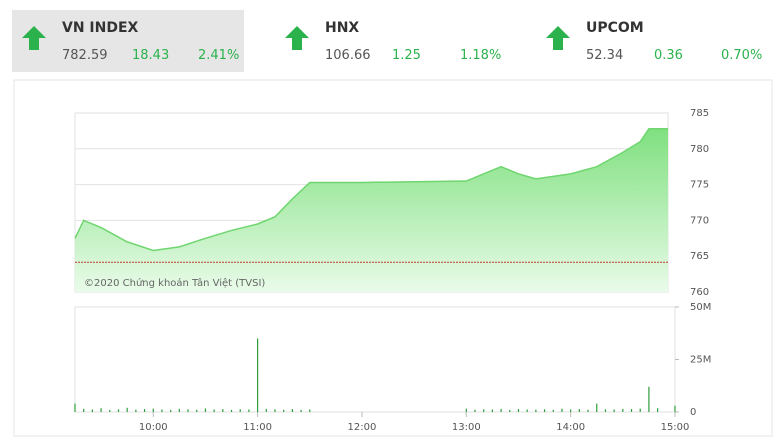 This screenshot has height=439, width=780. Describe the element at coordinates (219, 55) in the screenshot. I see `index-percent: 2.41%` at that location.